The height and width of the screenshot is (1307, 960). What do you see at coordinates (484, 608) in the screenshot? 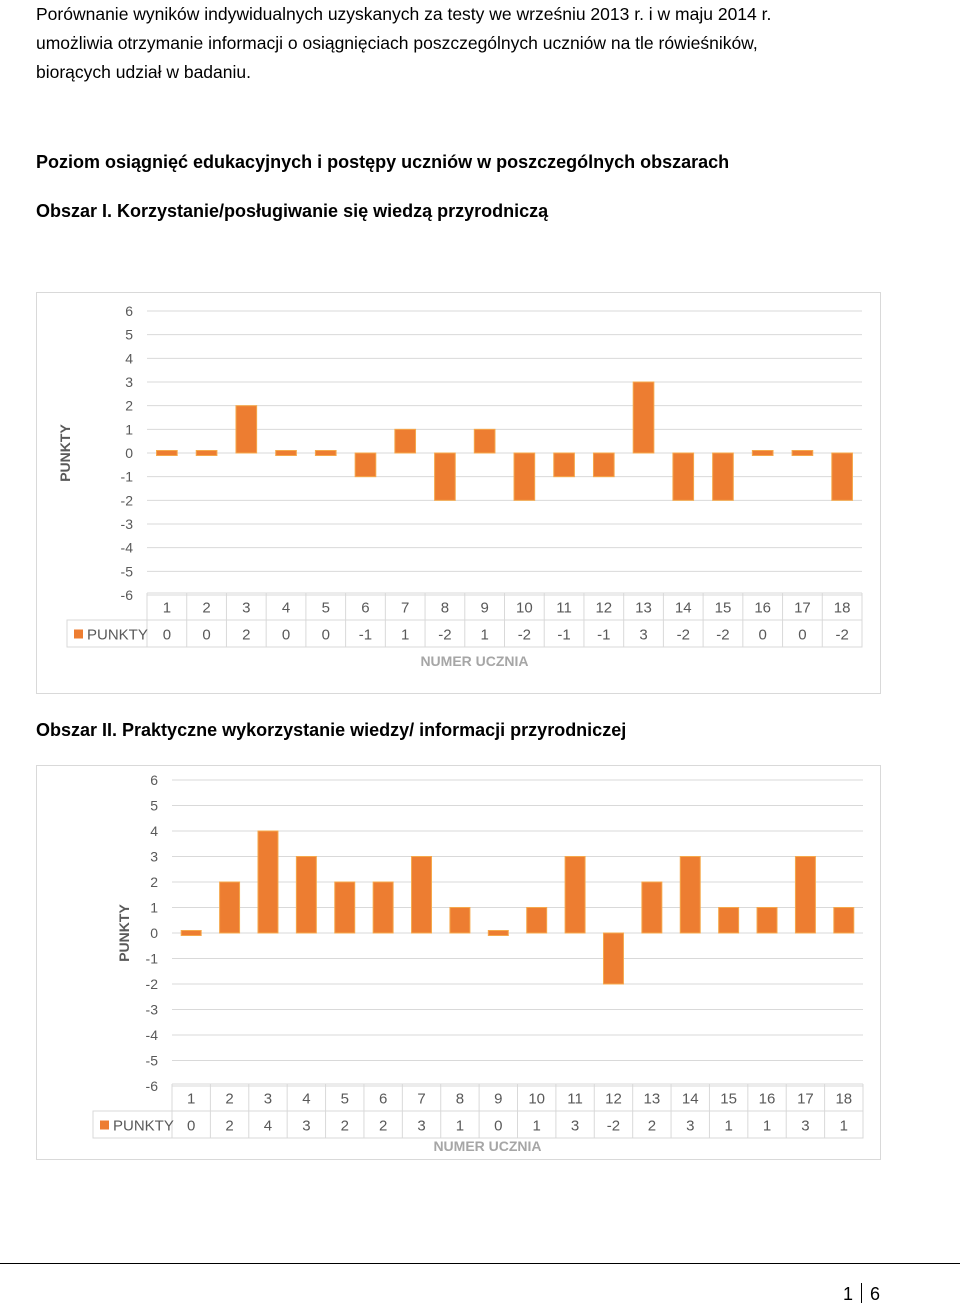
I see `x-category-label: 9` at bounding box center [484, 608].